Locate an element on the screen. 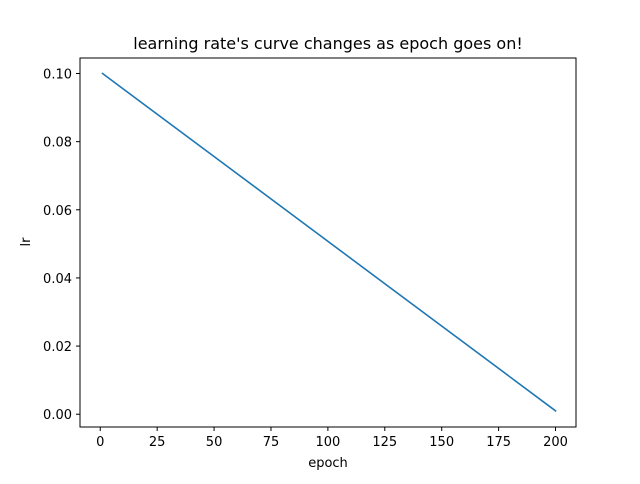  x-tick-label: 125 is located at coordinates (384, 442).